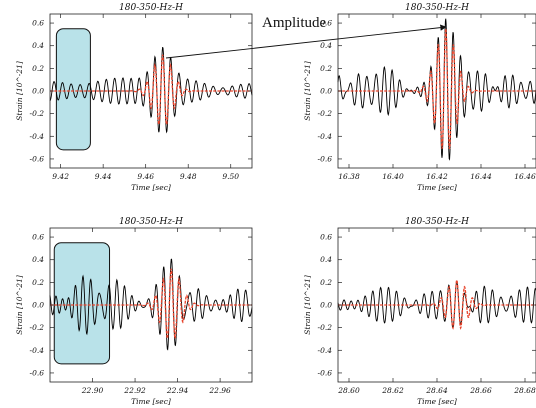 The image size is (536, 408). Describe the element at coordinates (392, 390) in the screenshot. I see `x-tick-label: 28.62` at that location.